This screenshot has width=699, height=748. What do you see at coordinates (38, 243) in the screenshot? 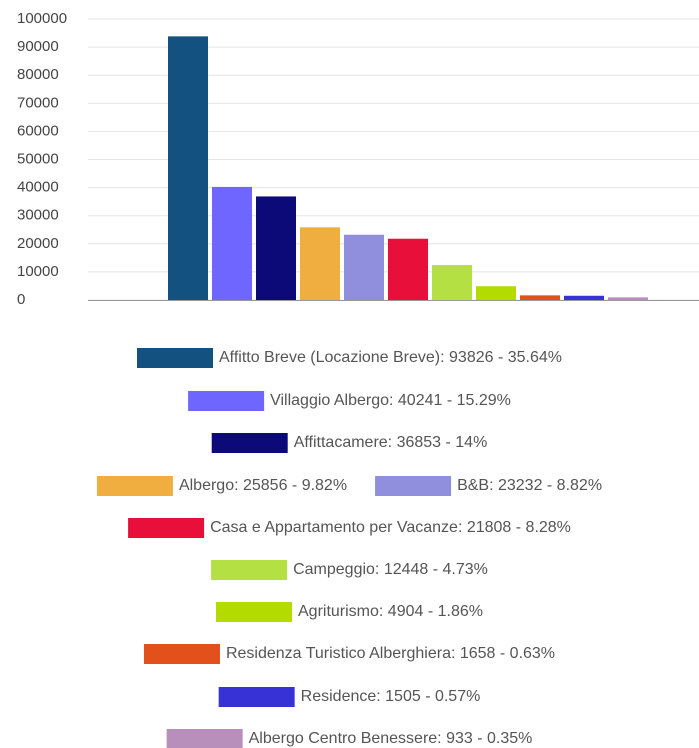
I see `y-tick-label: 20000` at bounding box center [38, 243].